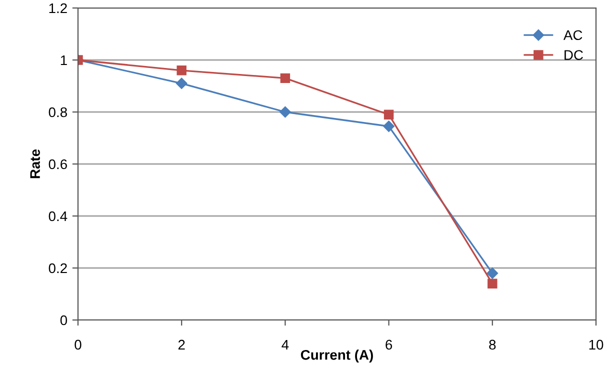 Image resolution: width=607 pixels, height=377 pixels. What do you see at coordinates (57, 268) in the screenshot?
I see `y-tick-label: 0.2` at bounding box center [57, 268].